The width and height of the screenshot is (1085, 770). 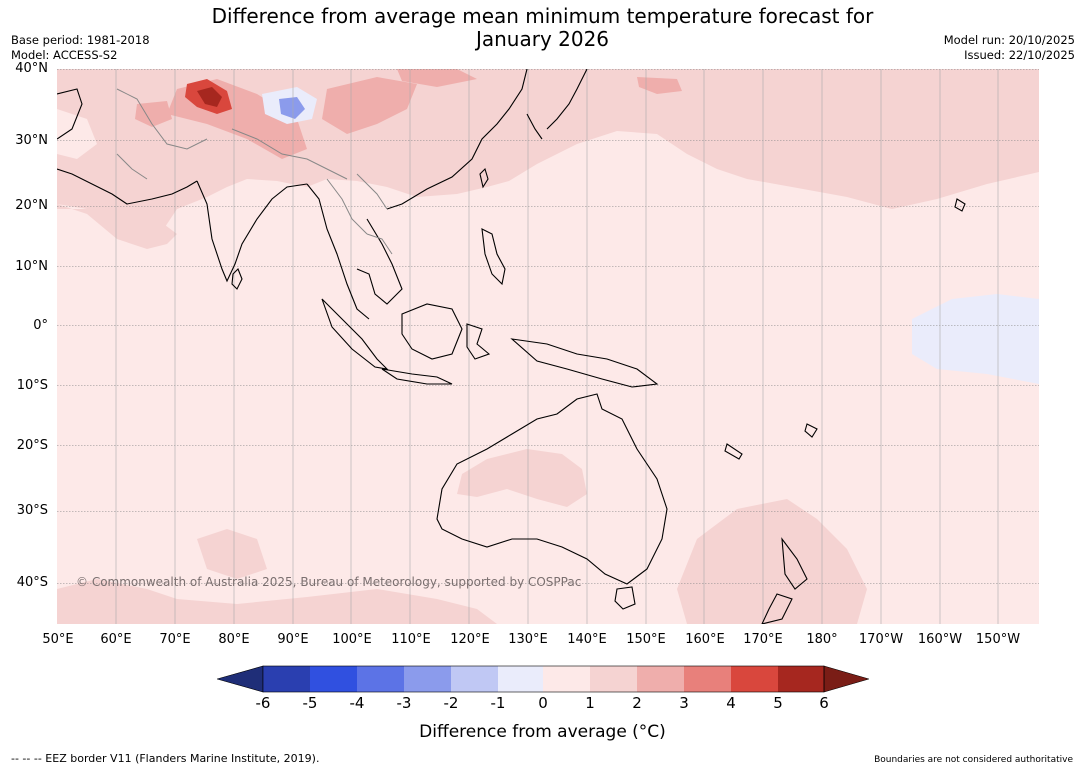 What do you see at coordinates (543, 703) in the screenshot?
I see `colorbar-tick: 0` at bounding box center [543, 703].